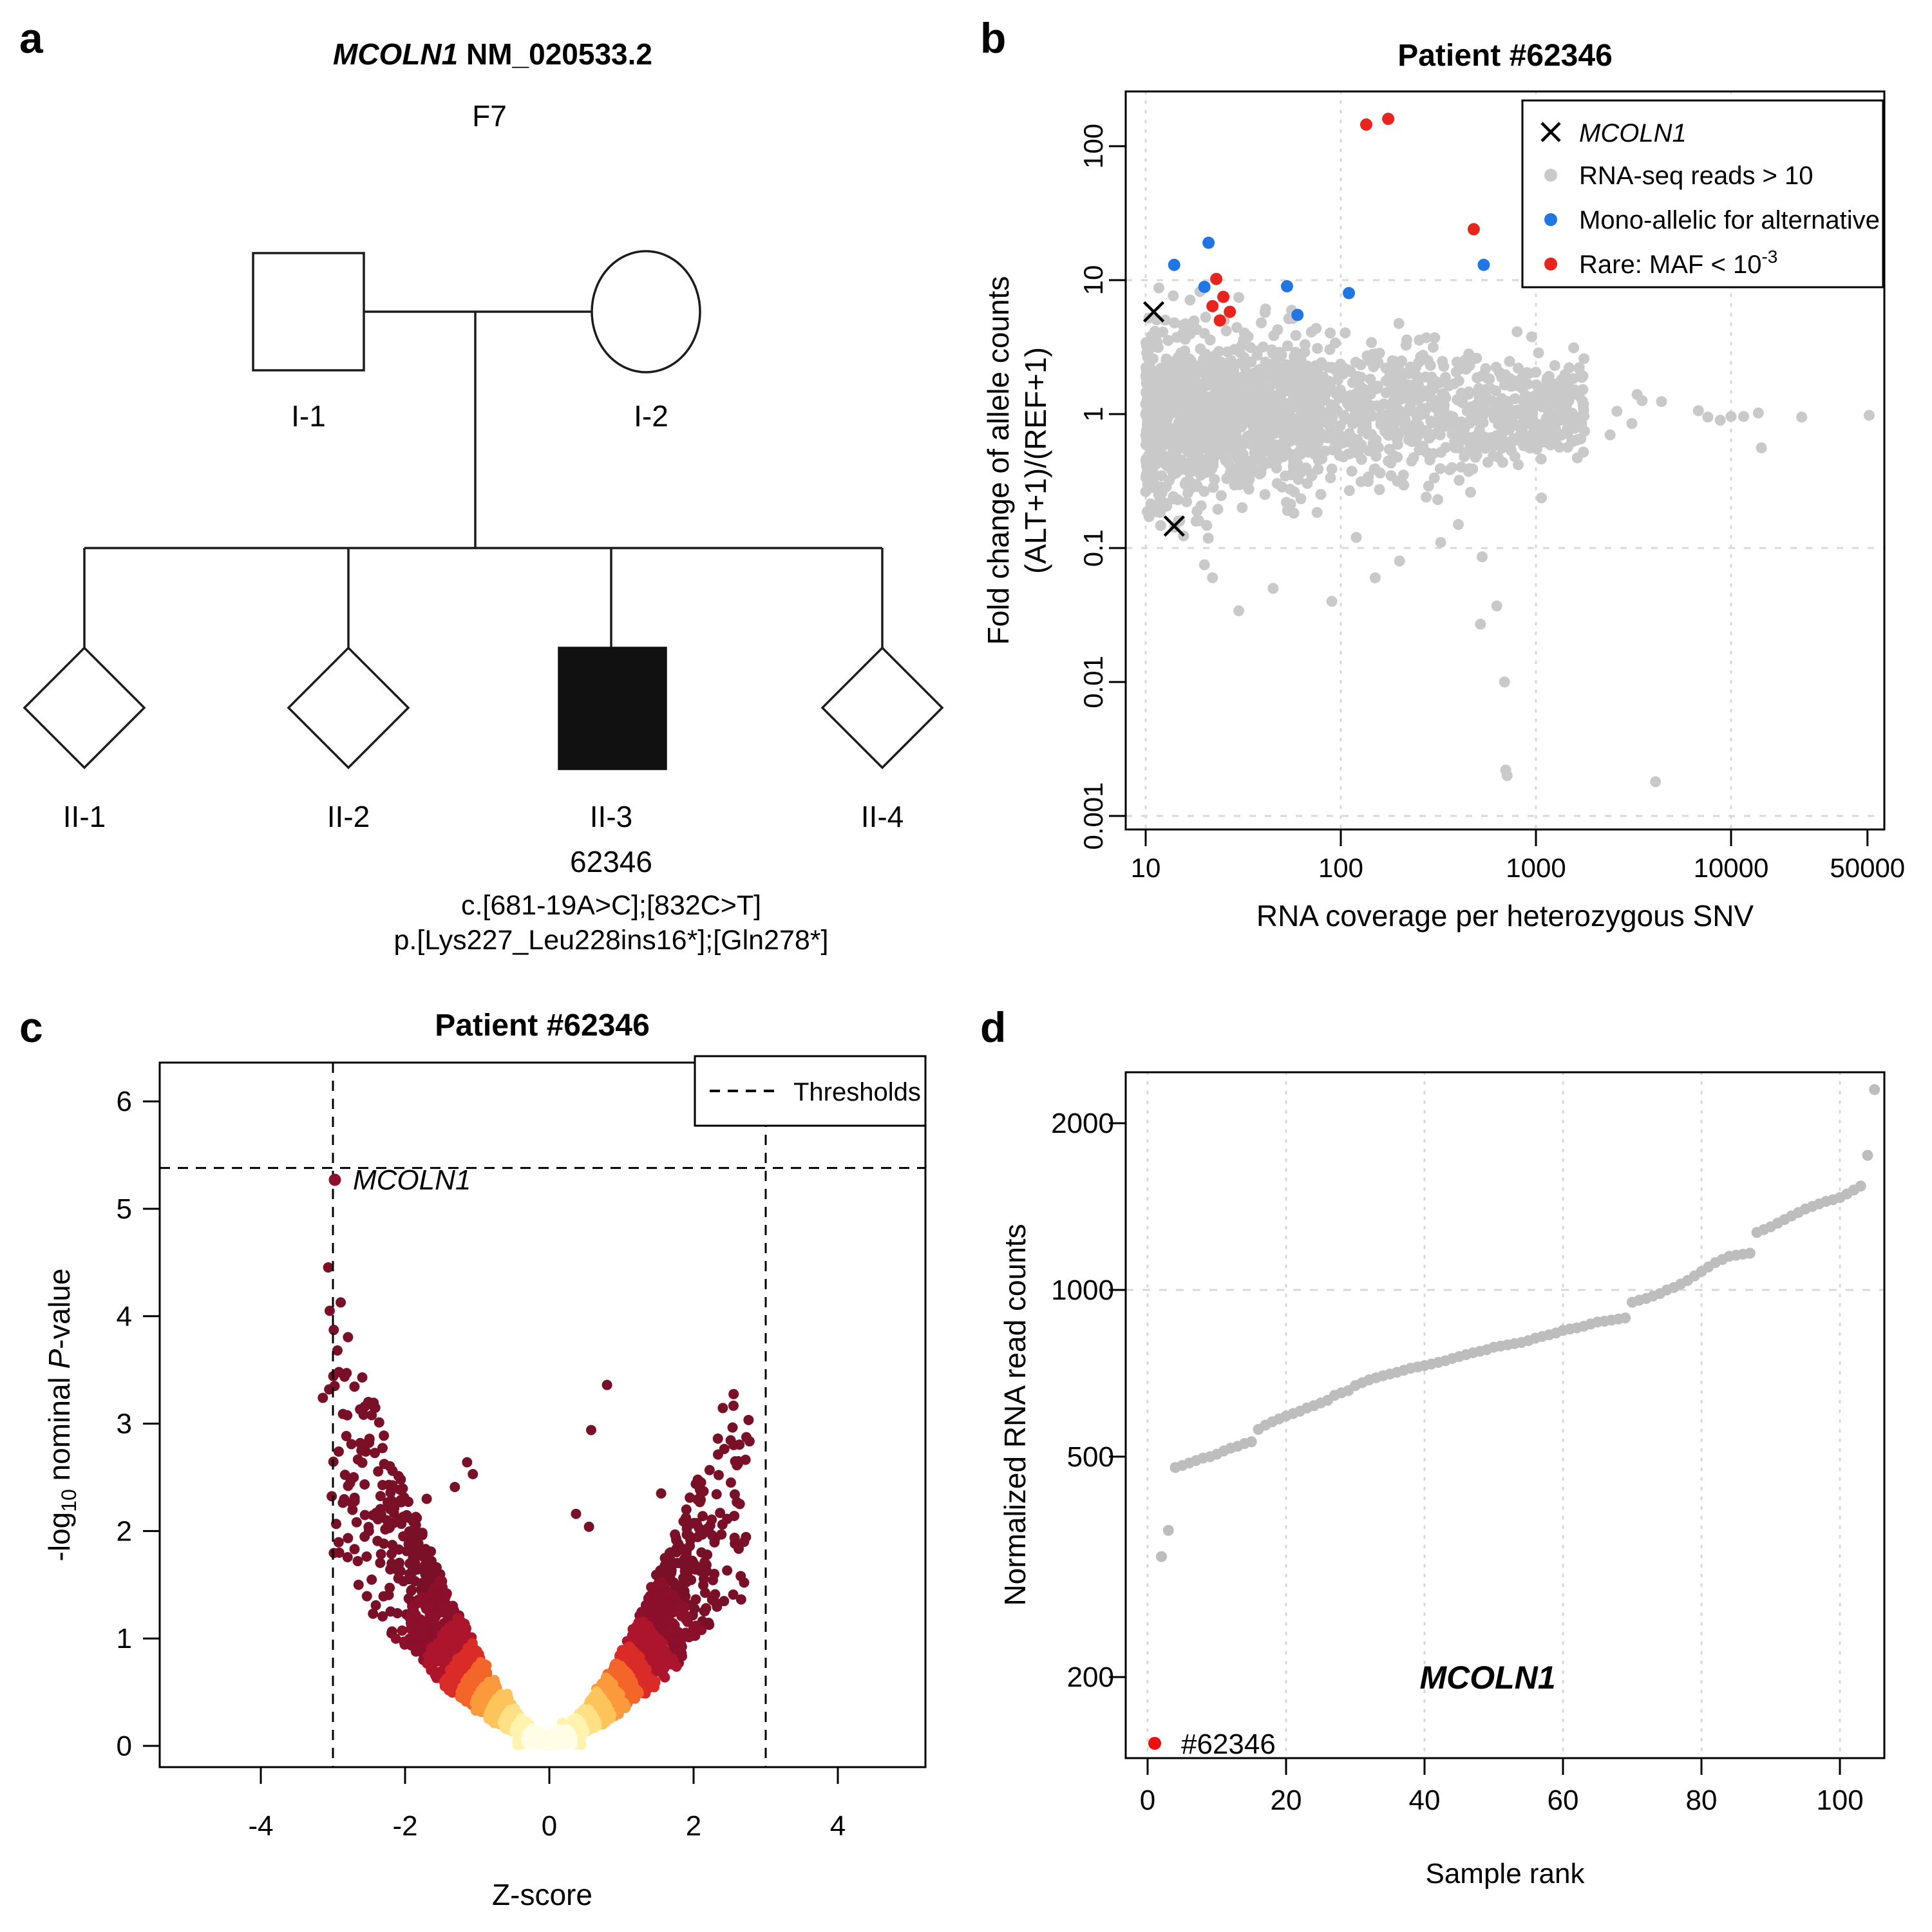 This screenshot has width=1932, height=1932. What do you see at coordinates (542, 1026) in the screenshot?
I see `panel-c-title: Patient #62346` at bounding box center [542, 1026].